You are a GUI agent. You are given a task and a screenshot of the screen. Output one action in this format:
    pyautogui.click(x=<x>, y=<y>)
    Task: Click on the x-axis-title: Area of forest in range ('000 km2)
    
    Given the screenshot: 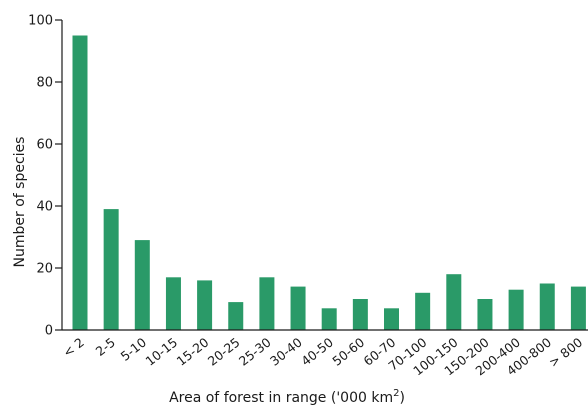 What is the action you would take?
    pyautogui.click(x=287, y=397)
    